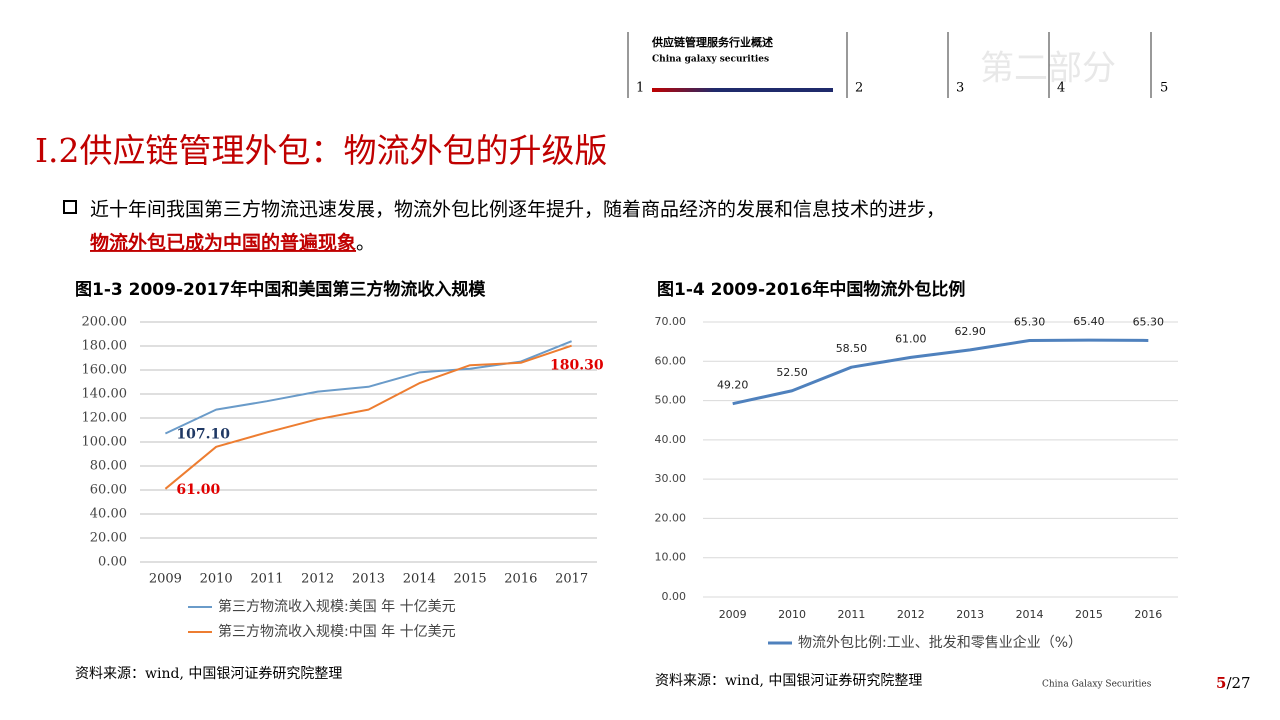  I want to click on y-tick-label: 10.00, so click(671, 557).